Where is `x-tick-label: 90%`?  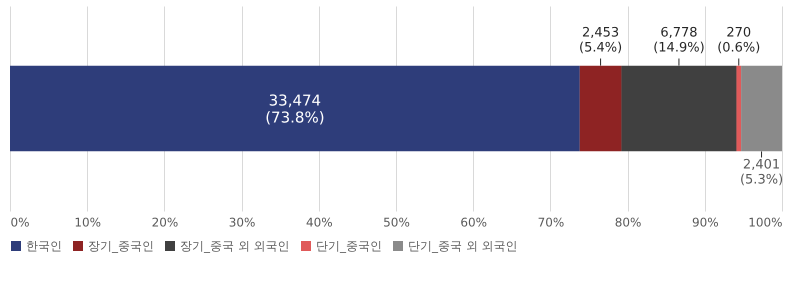 x-tick-label: 90% is located at coordinates (705, 223).